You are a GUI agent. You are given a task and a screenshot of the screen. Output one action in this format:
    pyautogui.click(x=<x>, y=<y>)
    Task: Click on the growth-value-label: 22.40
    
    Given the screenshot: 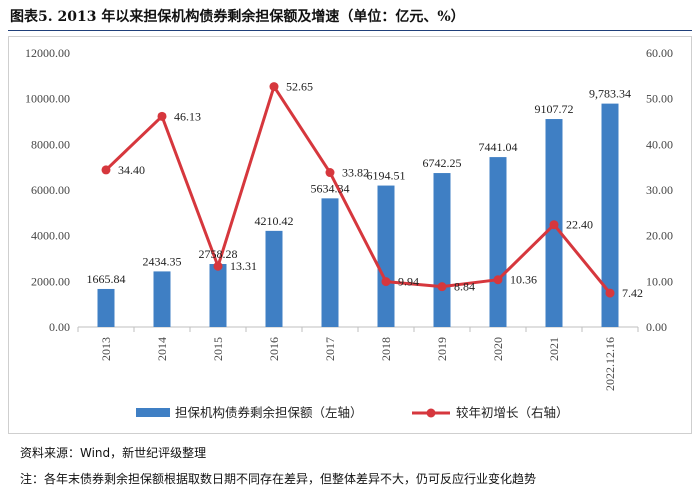 What is the action you would take?
    pyautogui.click(x=579, y=225)
    